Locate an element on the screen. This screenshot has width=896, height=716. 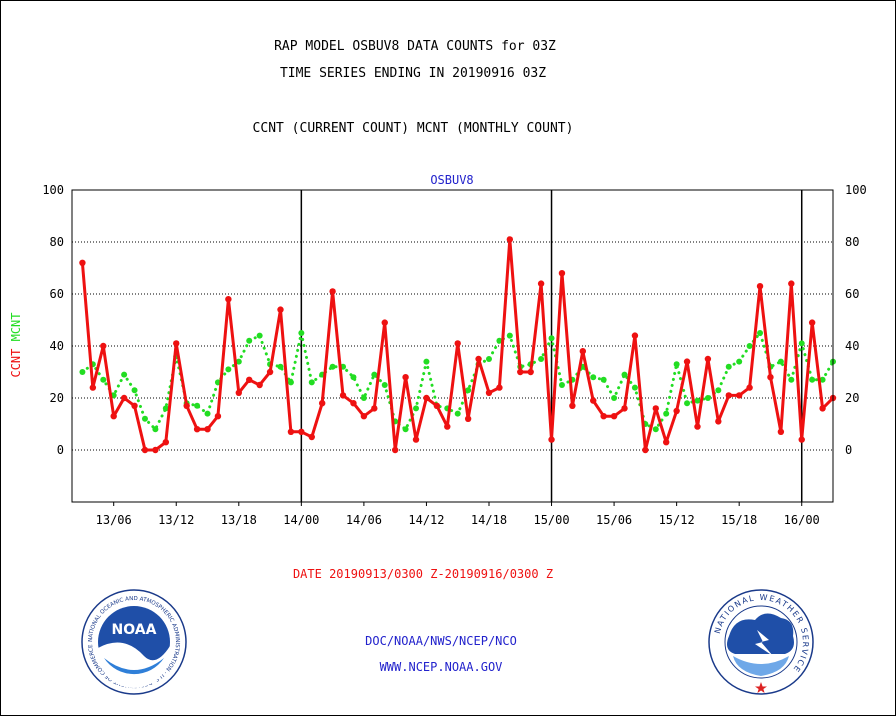
x-tick-label: 14/06 is located at coordinates (364, 520).